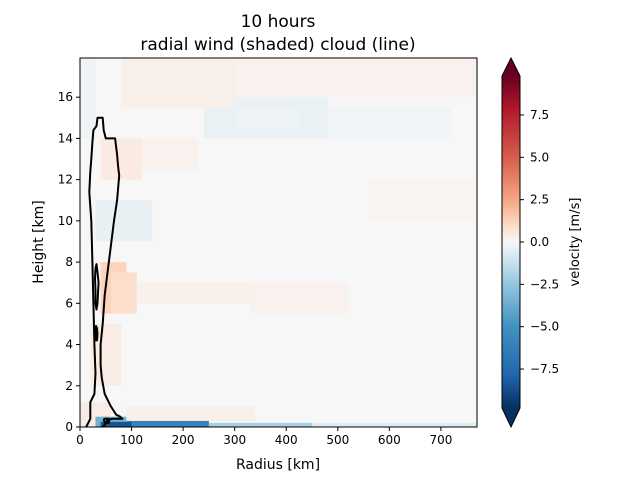 Image resolution: width=640 pixels, height=480 pixels. What do you see at coordinates (511, 417) in the screenshot?
I see `colorbar-extend-bottom` at bounding box center [511, 417].